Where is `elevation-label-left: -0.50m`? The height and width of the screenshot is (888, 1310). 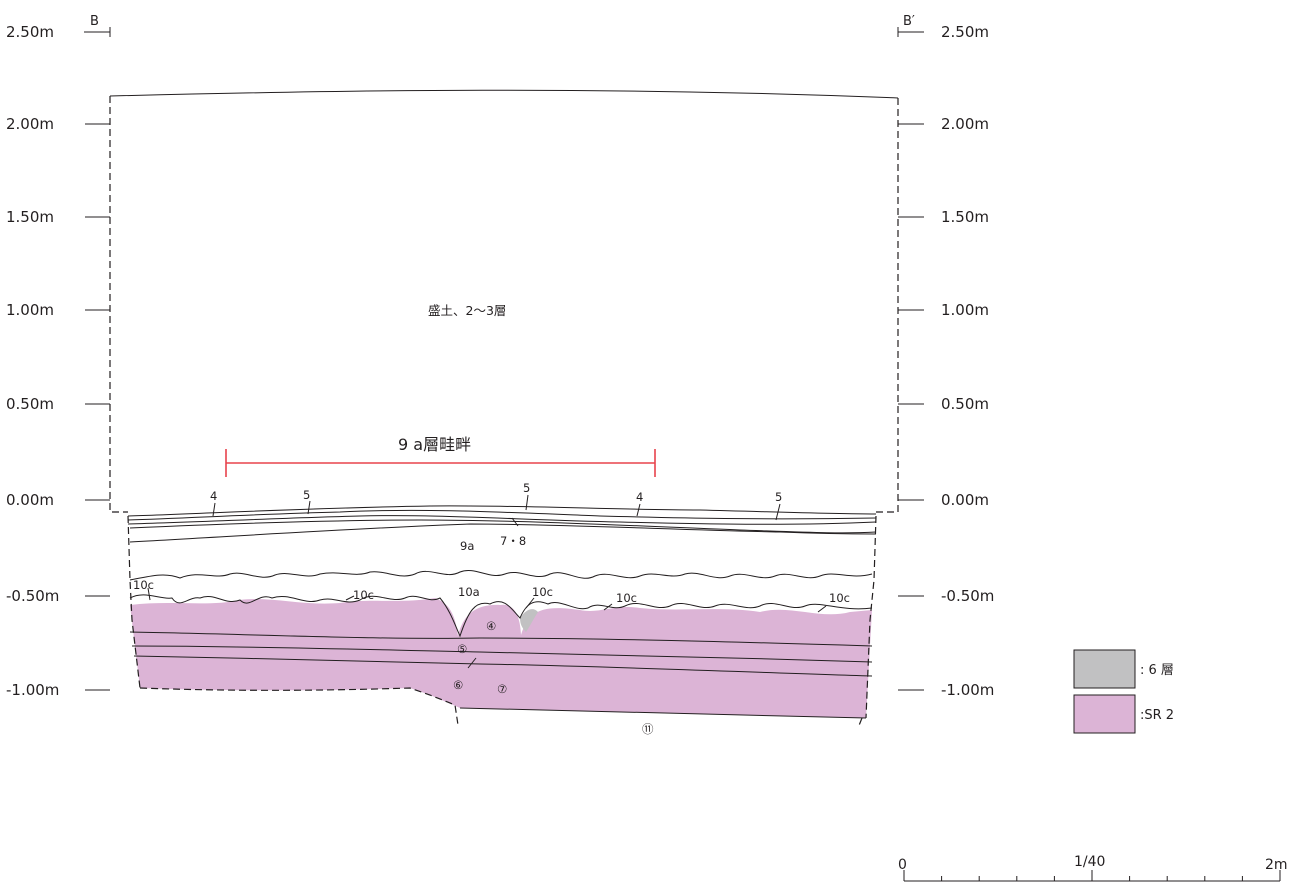 elevation-label-left: -0.50m is located at coordinates (32, 596).